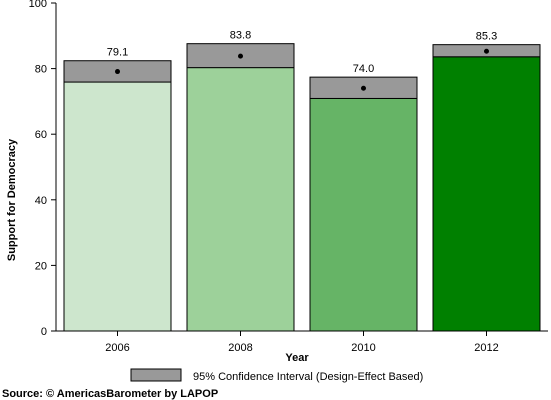 Image resolution: width=551 pixels, height=400 pixels. Describe the element at coordinates (240, 36) in the screenshot. I see `value-label: 83.8` at that location.